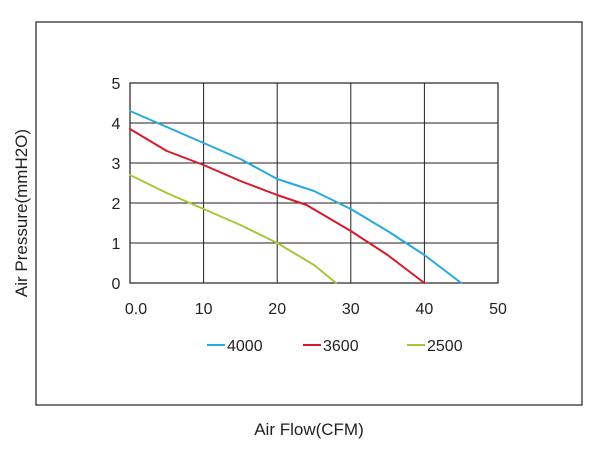  What do you see at coordinates (116, 204) in the screenshot?
I see `y-tick-label: 2` at bounding box center [116, 204].